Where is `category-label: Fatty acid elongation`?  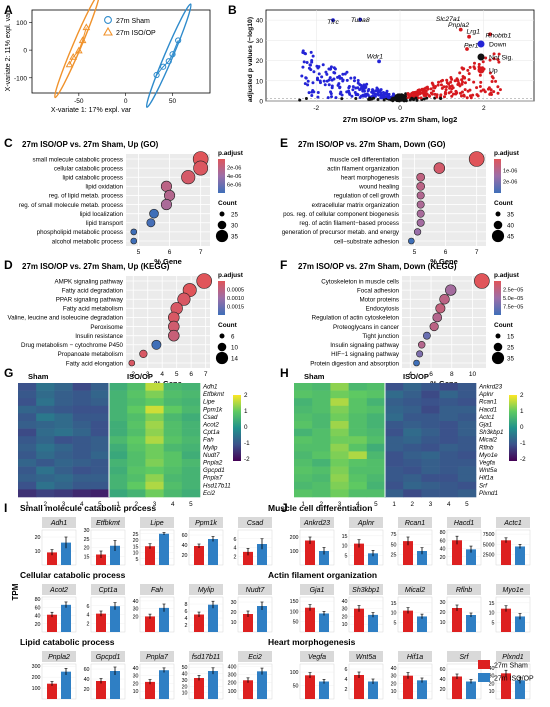 category-label: Fatty acid elongation is located at coordinates (95, 363).